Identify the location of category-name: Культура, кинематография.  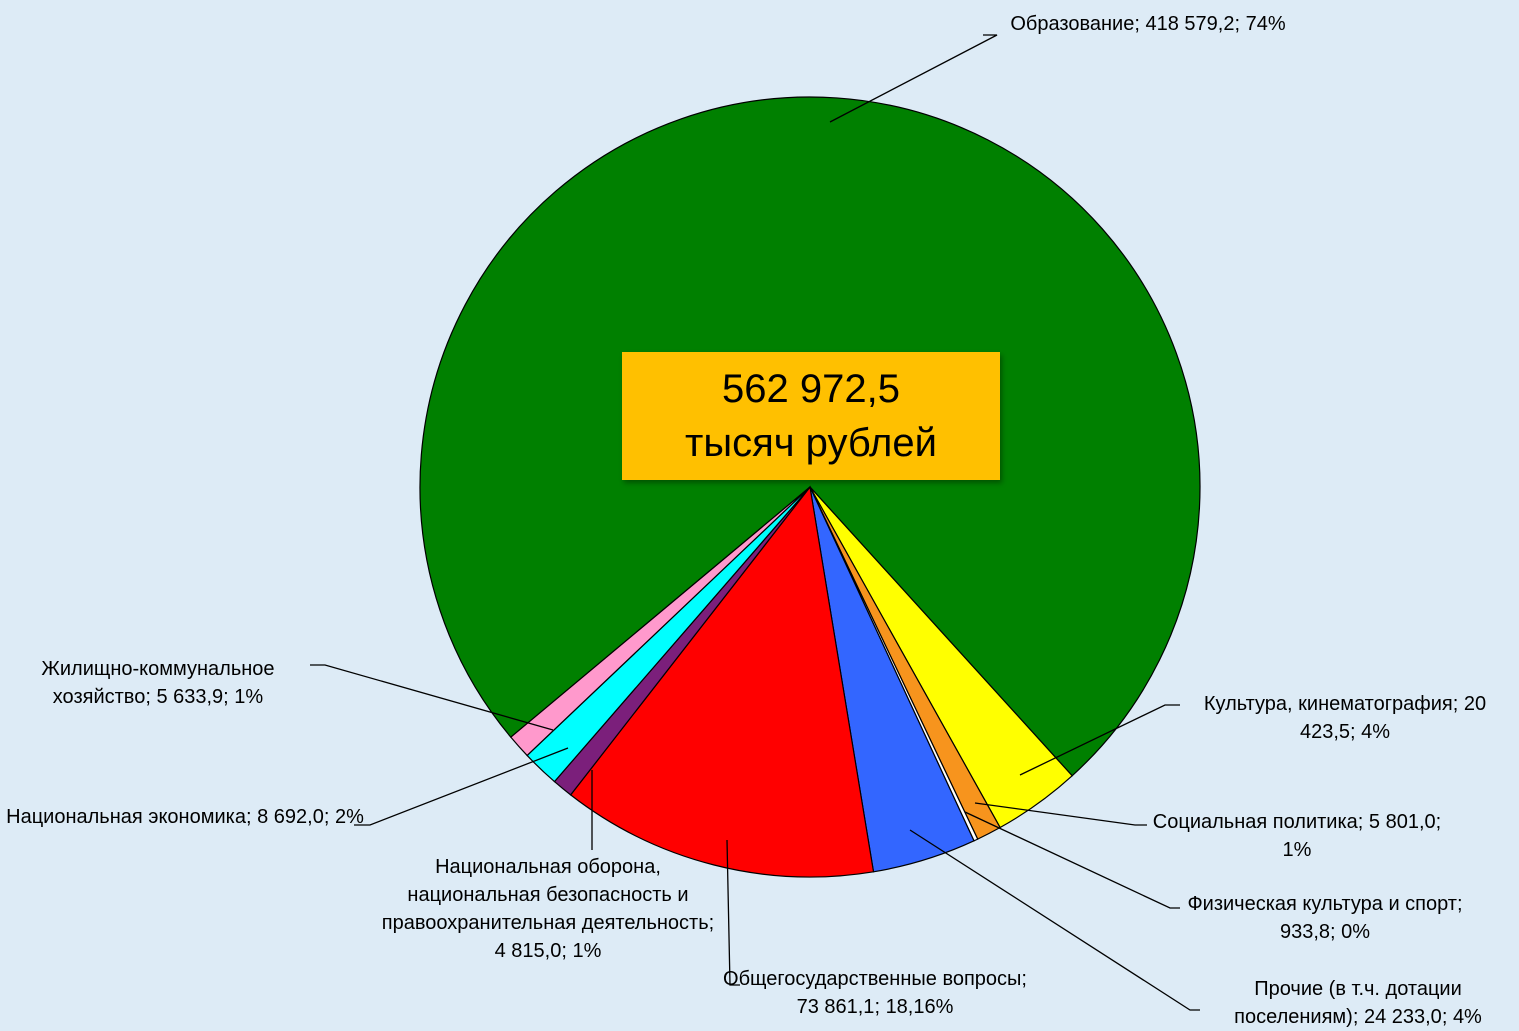
(1328, 704).